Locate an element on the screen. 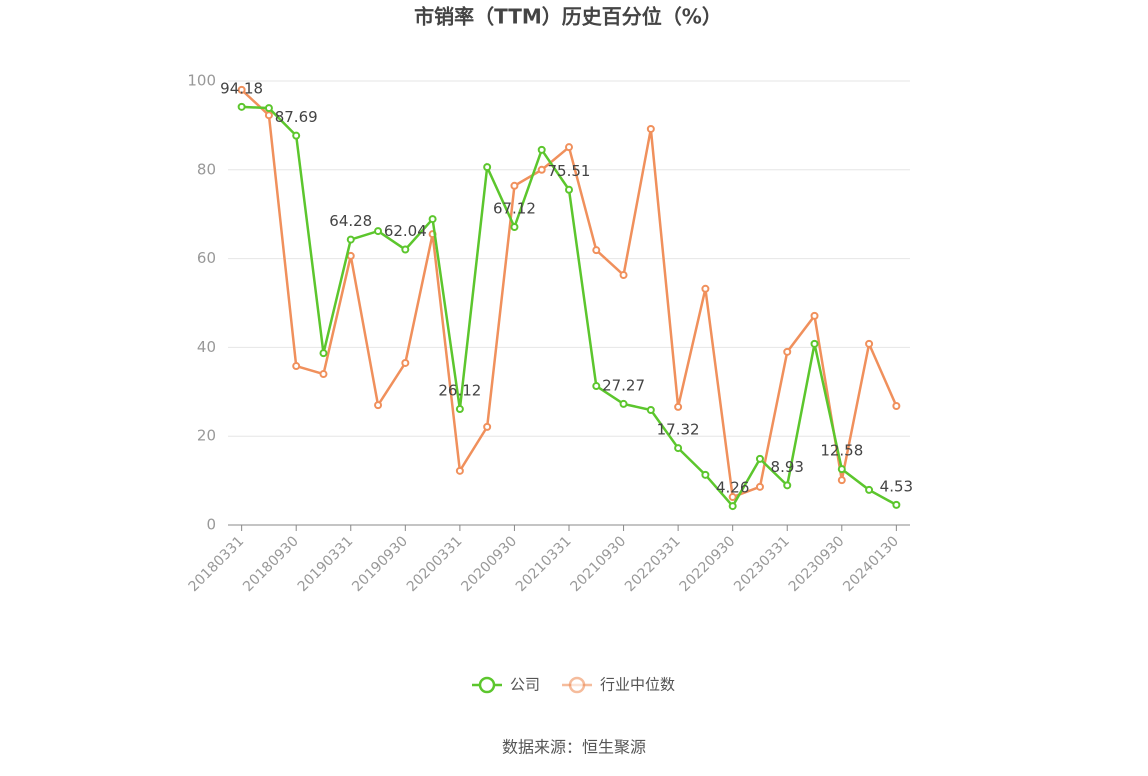 Image resolution: width=1148 pixels, height=776 pixels. data-label: 75.51 is located at coordinates (569, 171).